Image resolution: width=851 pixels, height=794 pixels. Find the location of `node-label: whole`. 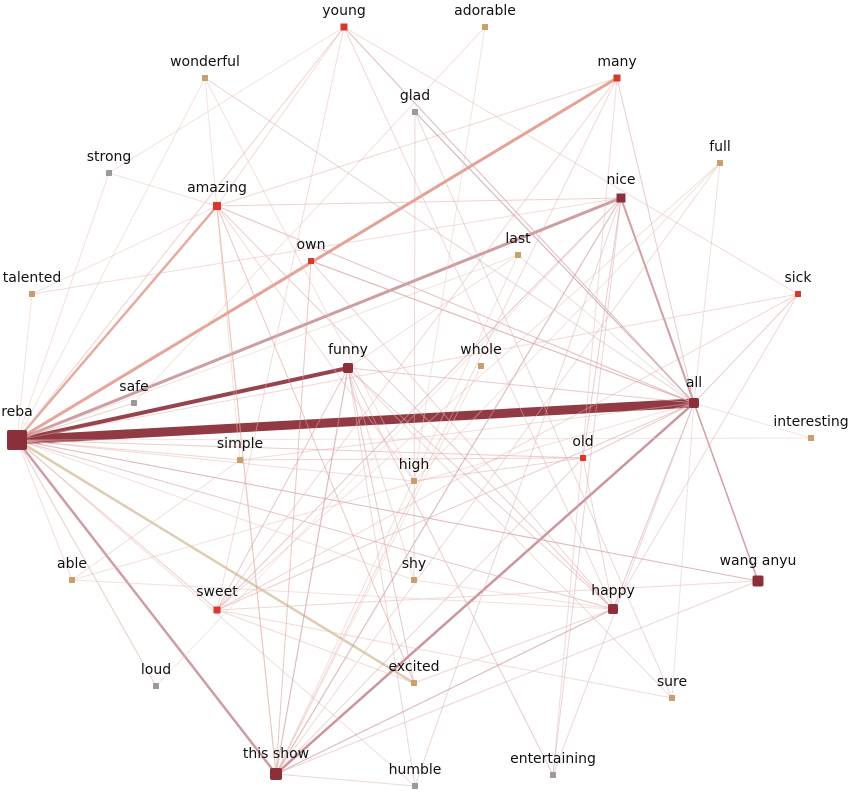

node-label: whole is located at coordinates (480, 350).